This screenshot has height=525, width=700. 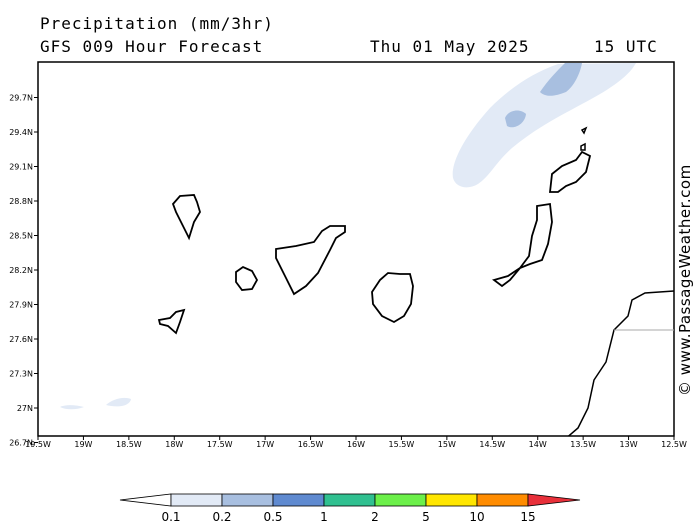 What do you see at coordinates (21, 201) in the screenshot?
I see `lat-tick-label: 28.8N` at bounding box center [21, 201].